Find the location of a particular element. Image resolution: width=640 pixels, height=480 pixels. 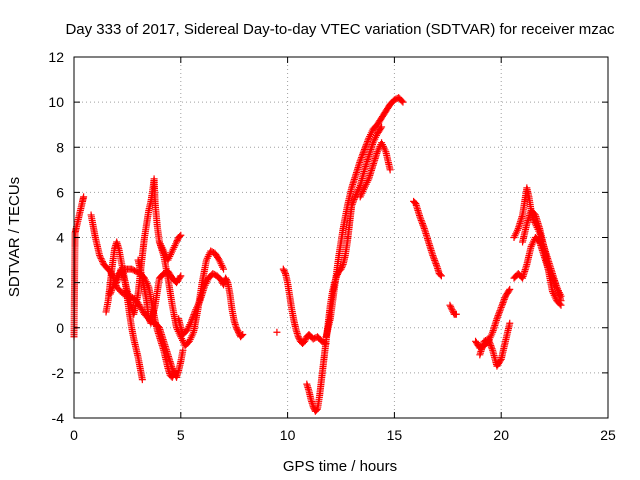

x-tick-label: 20 is located at coordinates (501, 435).